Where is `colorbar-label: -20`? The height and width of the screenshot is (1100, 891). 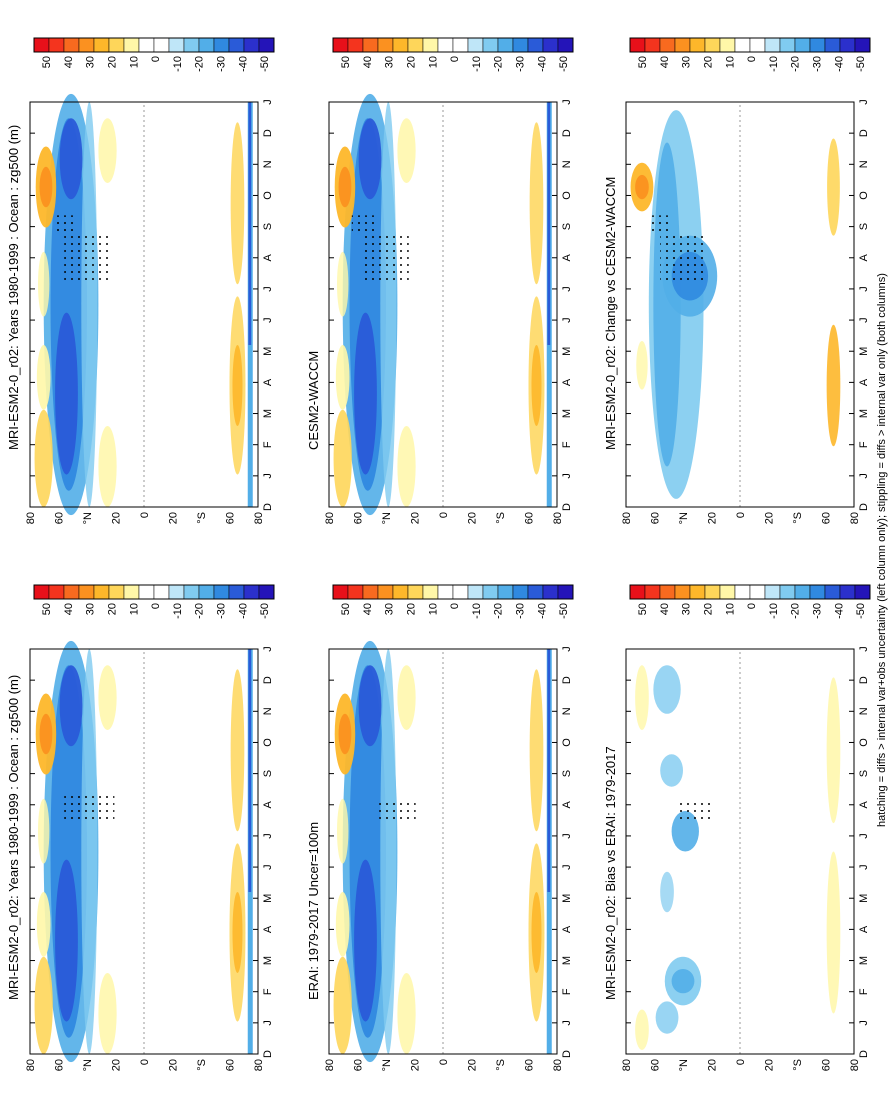
colorbar-label: -20 is located at coordinates (796, 611).